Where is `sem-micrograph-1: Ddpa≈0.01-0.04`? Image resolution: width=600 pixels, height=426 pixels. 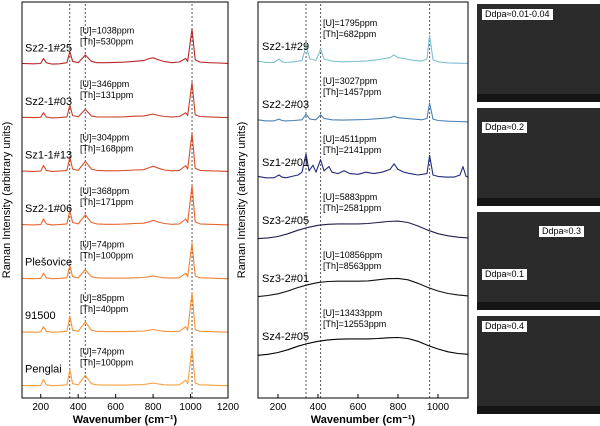
sem-micrograph-1: Ddpa≈0.01-0.04 is located at coordinates (538, 53).